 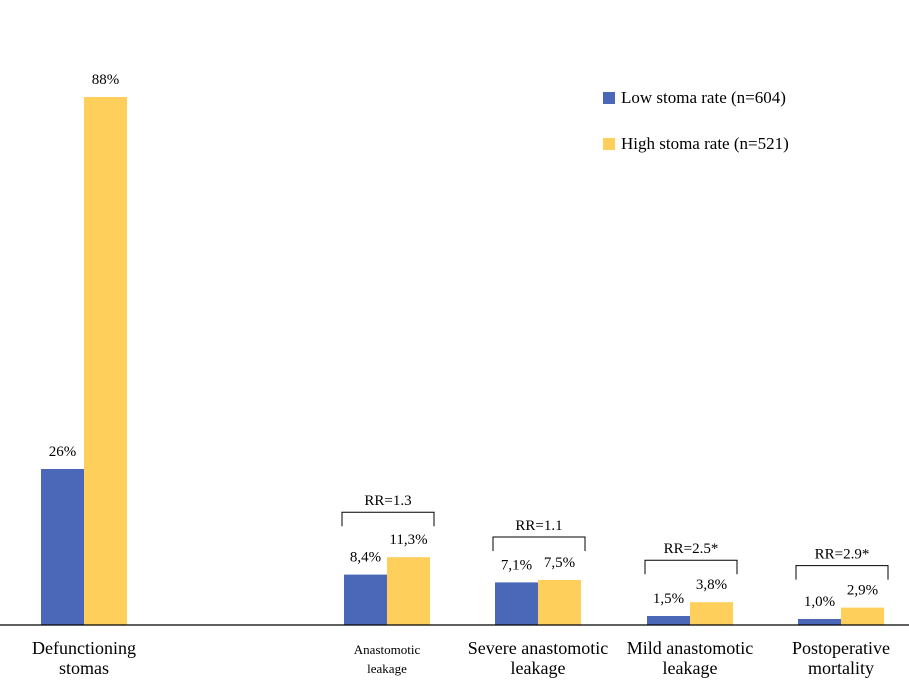 What do you see at coordinates (559, 563) in the screenshot?
I see `data-label-series-2-category-3: 7,5%` at bounding box center [559, 563].